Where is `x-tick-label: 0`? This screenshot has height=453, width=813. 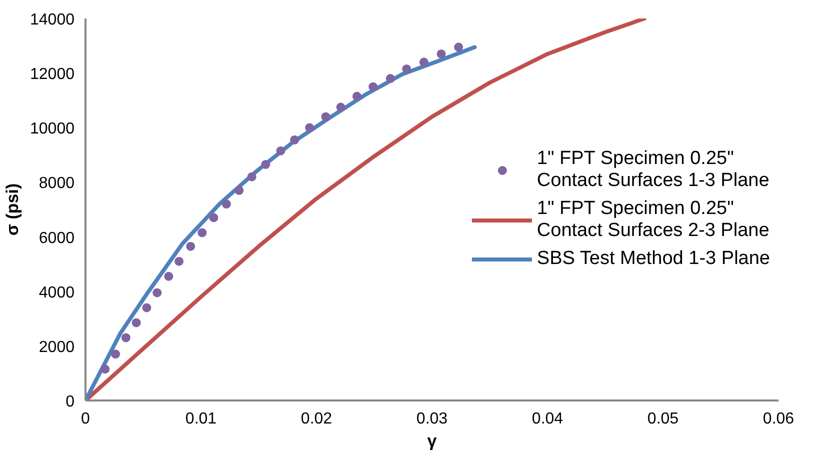
x-tick-label: 0 is located at coordinates (85, 419).